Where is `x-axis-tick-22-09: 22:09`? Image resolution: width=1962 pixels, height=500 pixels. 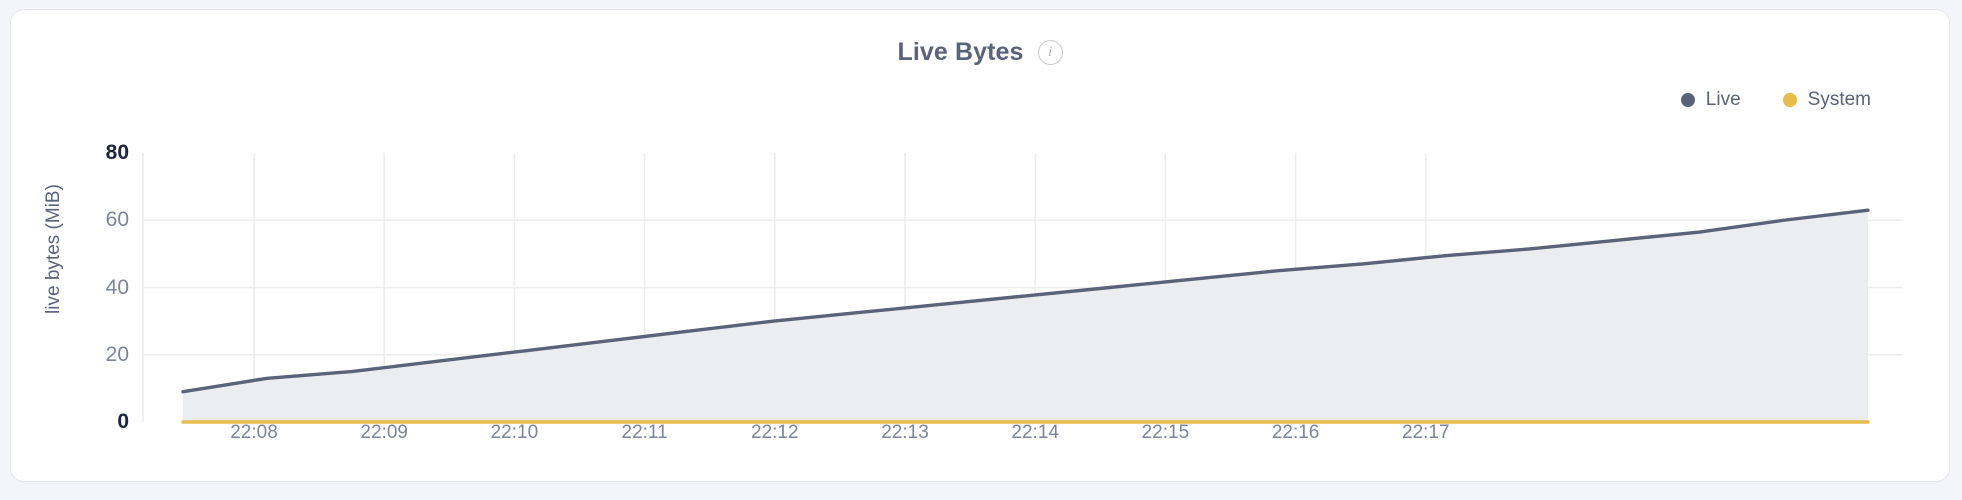 x-axis-tick-22-09: 22:09 is located at coordinates (384, 432).